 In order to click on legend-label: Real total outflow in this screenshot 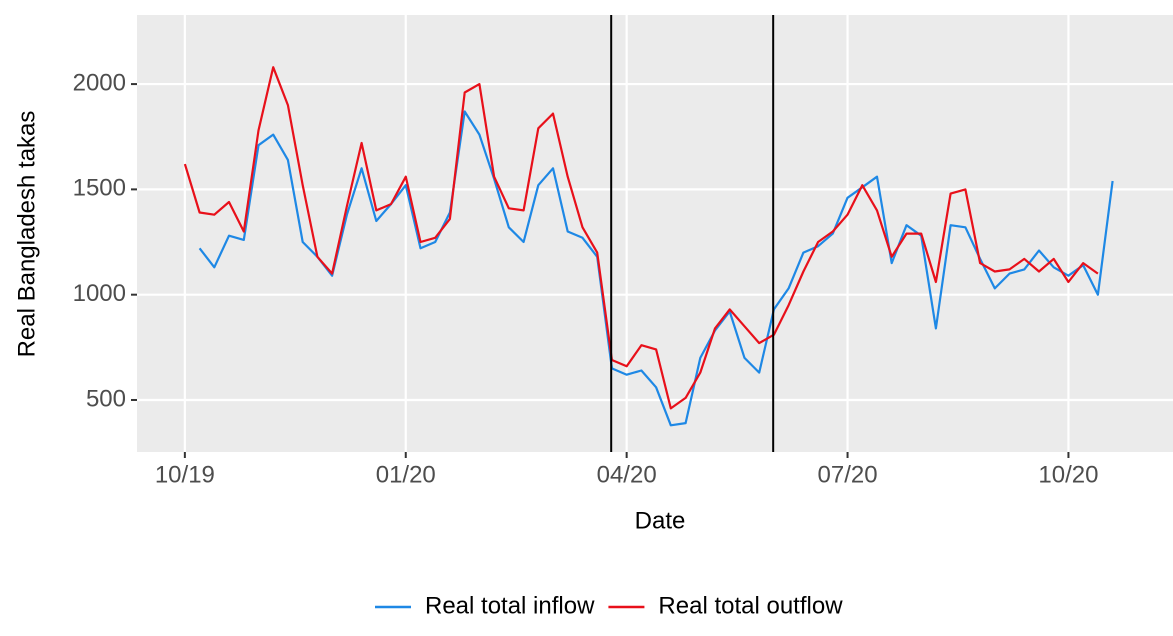, I will do `click(750, 605)`.